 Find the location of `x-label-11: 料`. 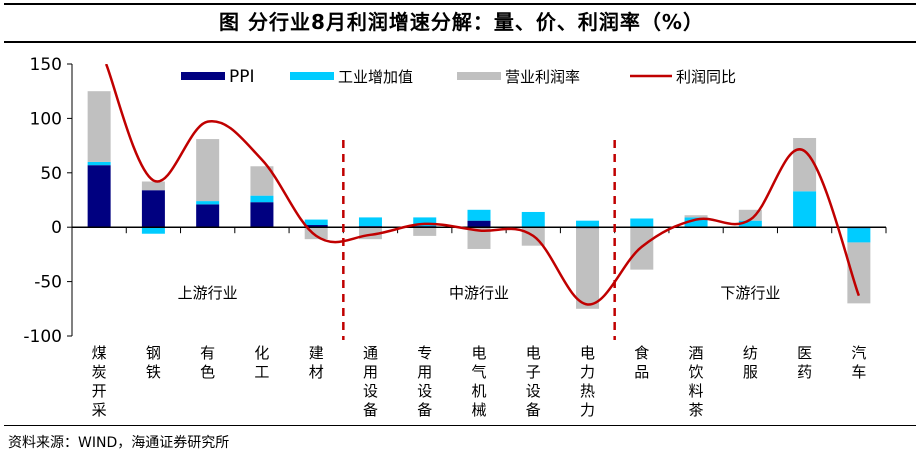

x-label-11: 料 is located at coordinates (696, 391).